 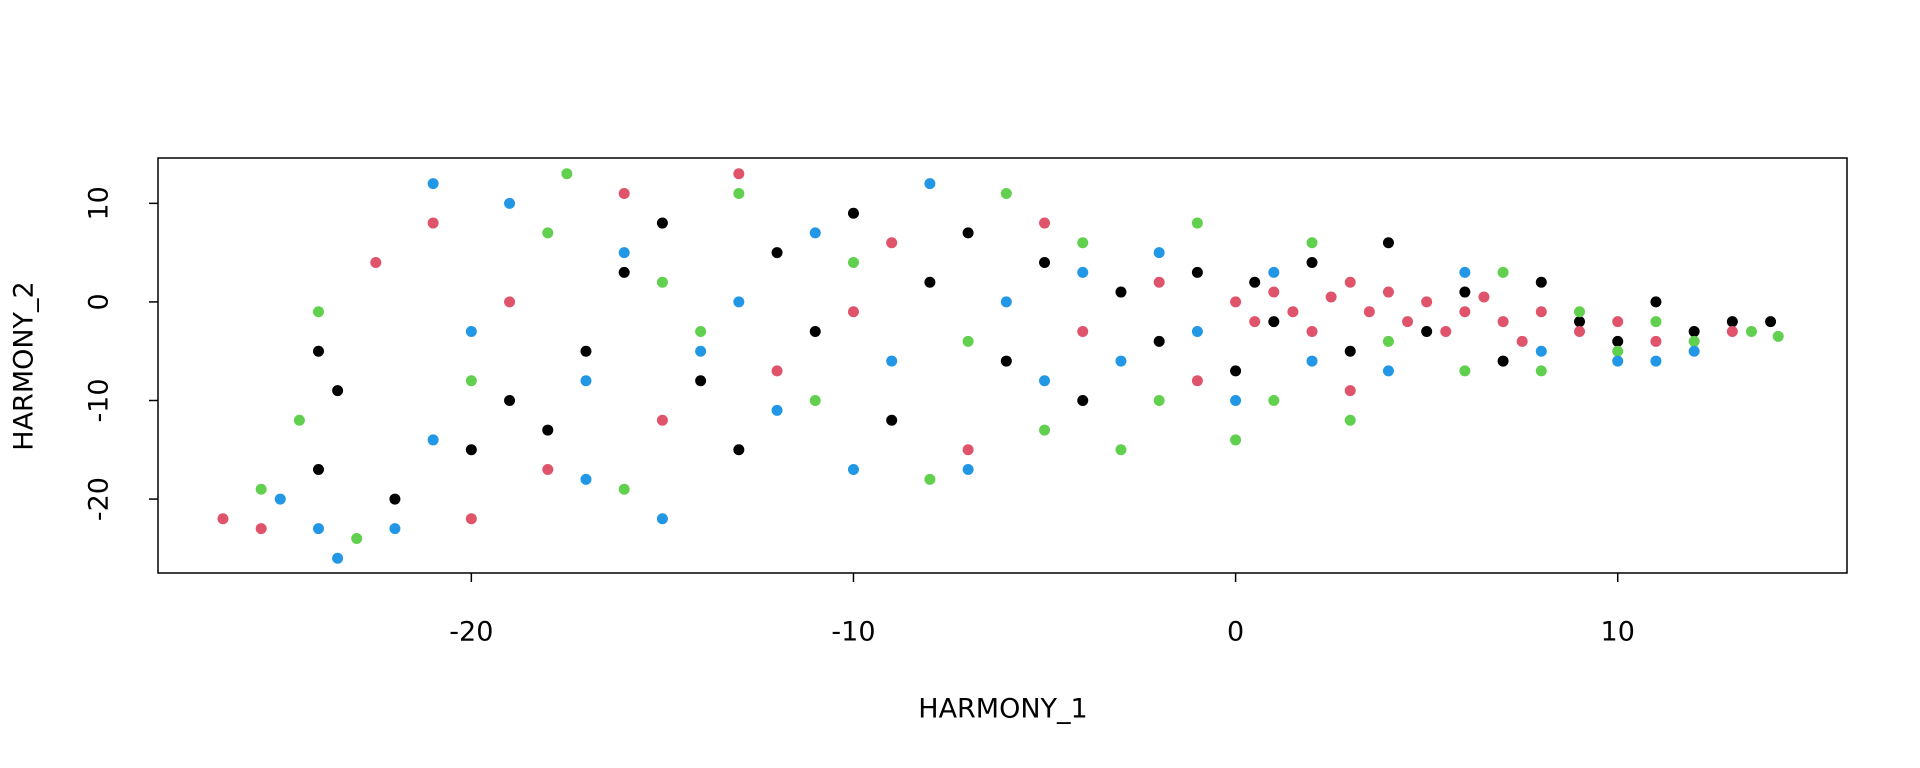 I want to click on x-tick-label: -10, so click(x=853, y=632).